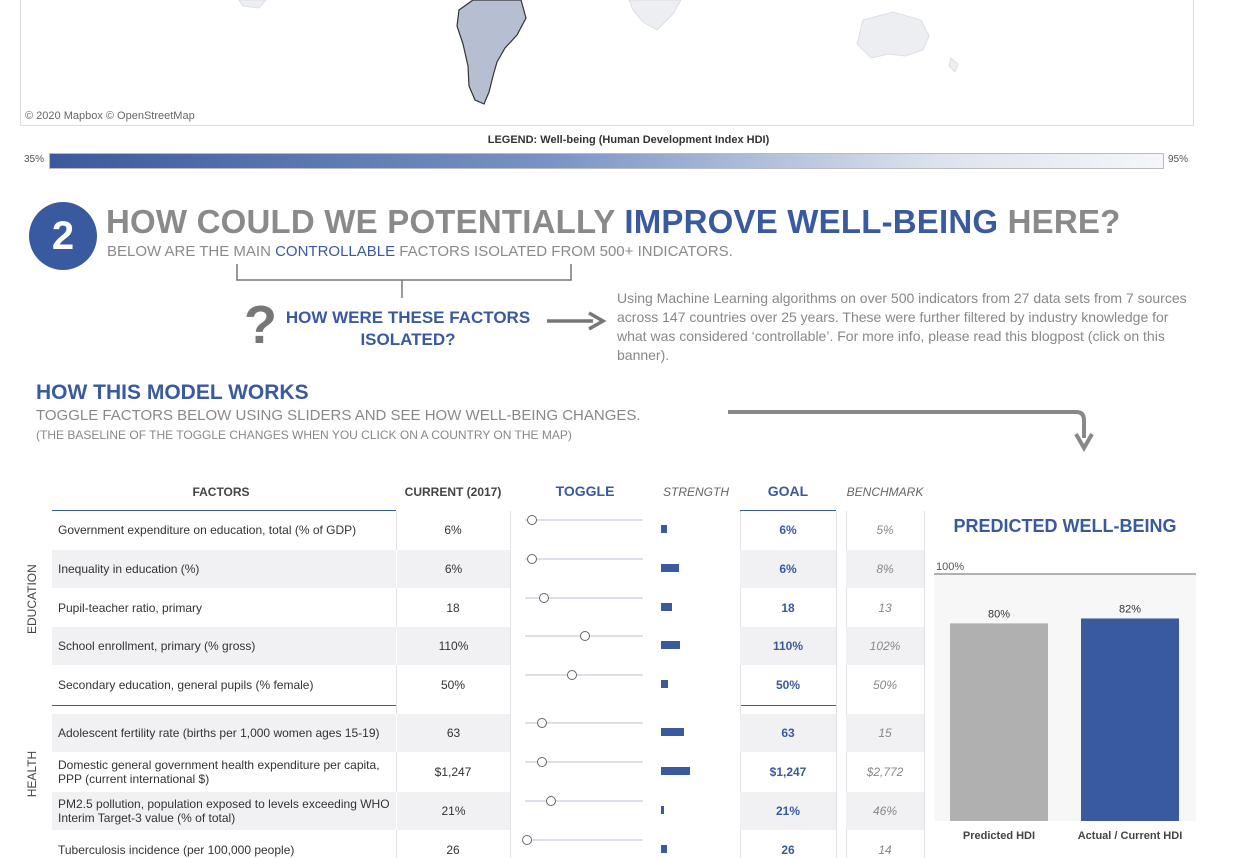  I want to click on benchmark-value: 13, so click(885, 608).